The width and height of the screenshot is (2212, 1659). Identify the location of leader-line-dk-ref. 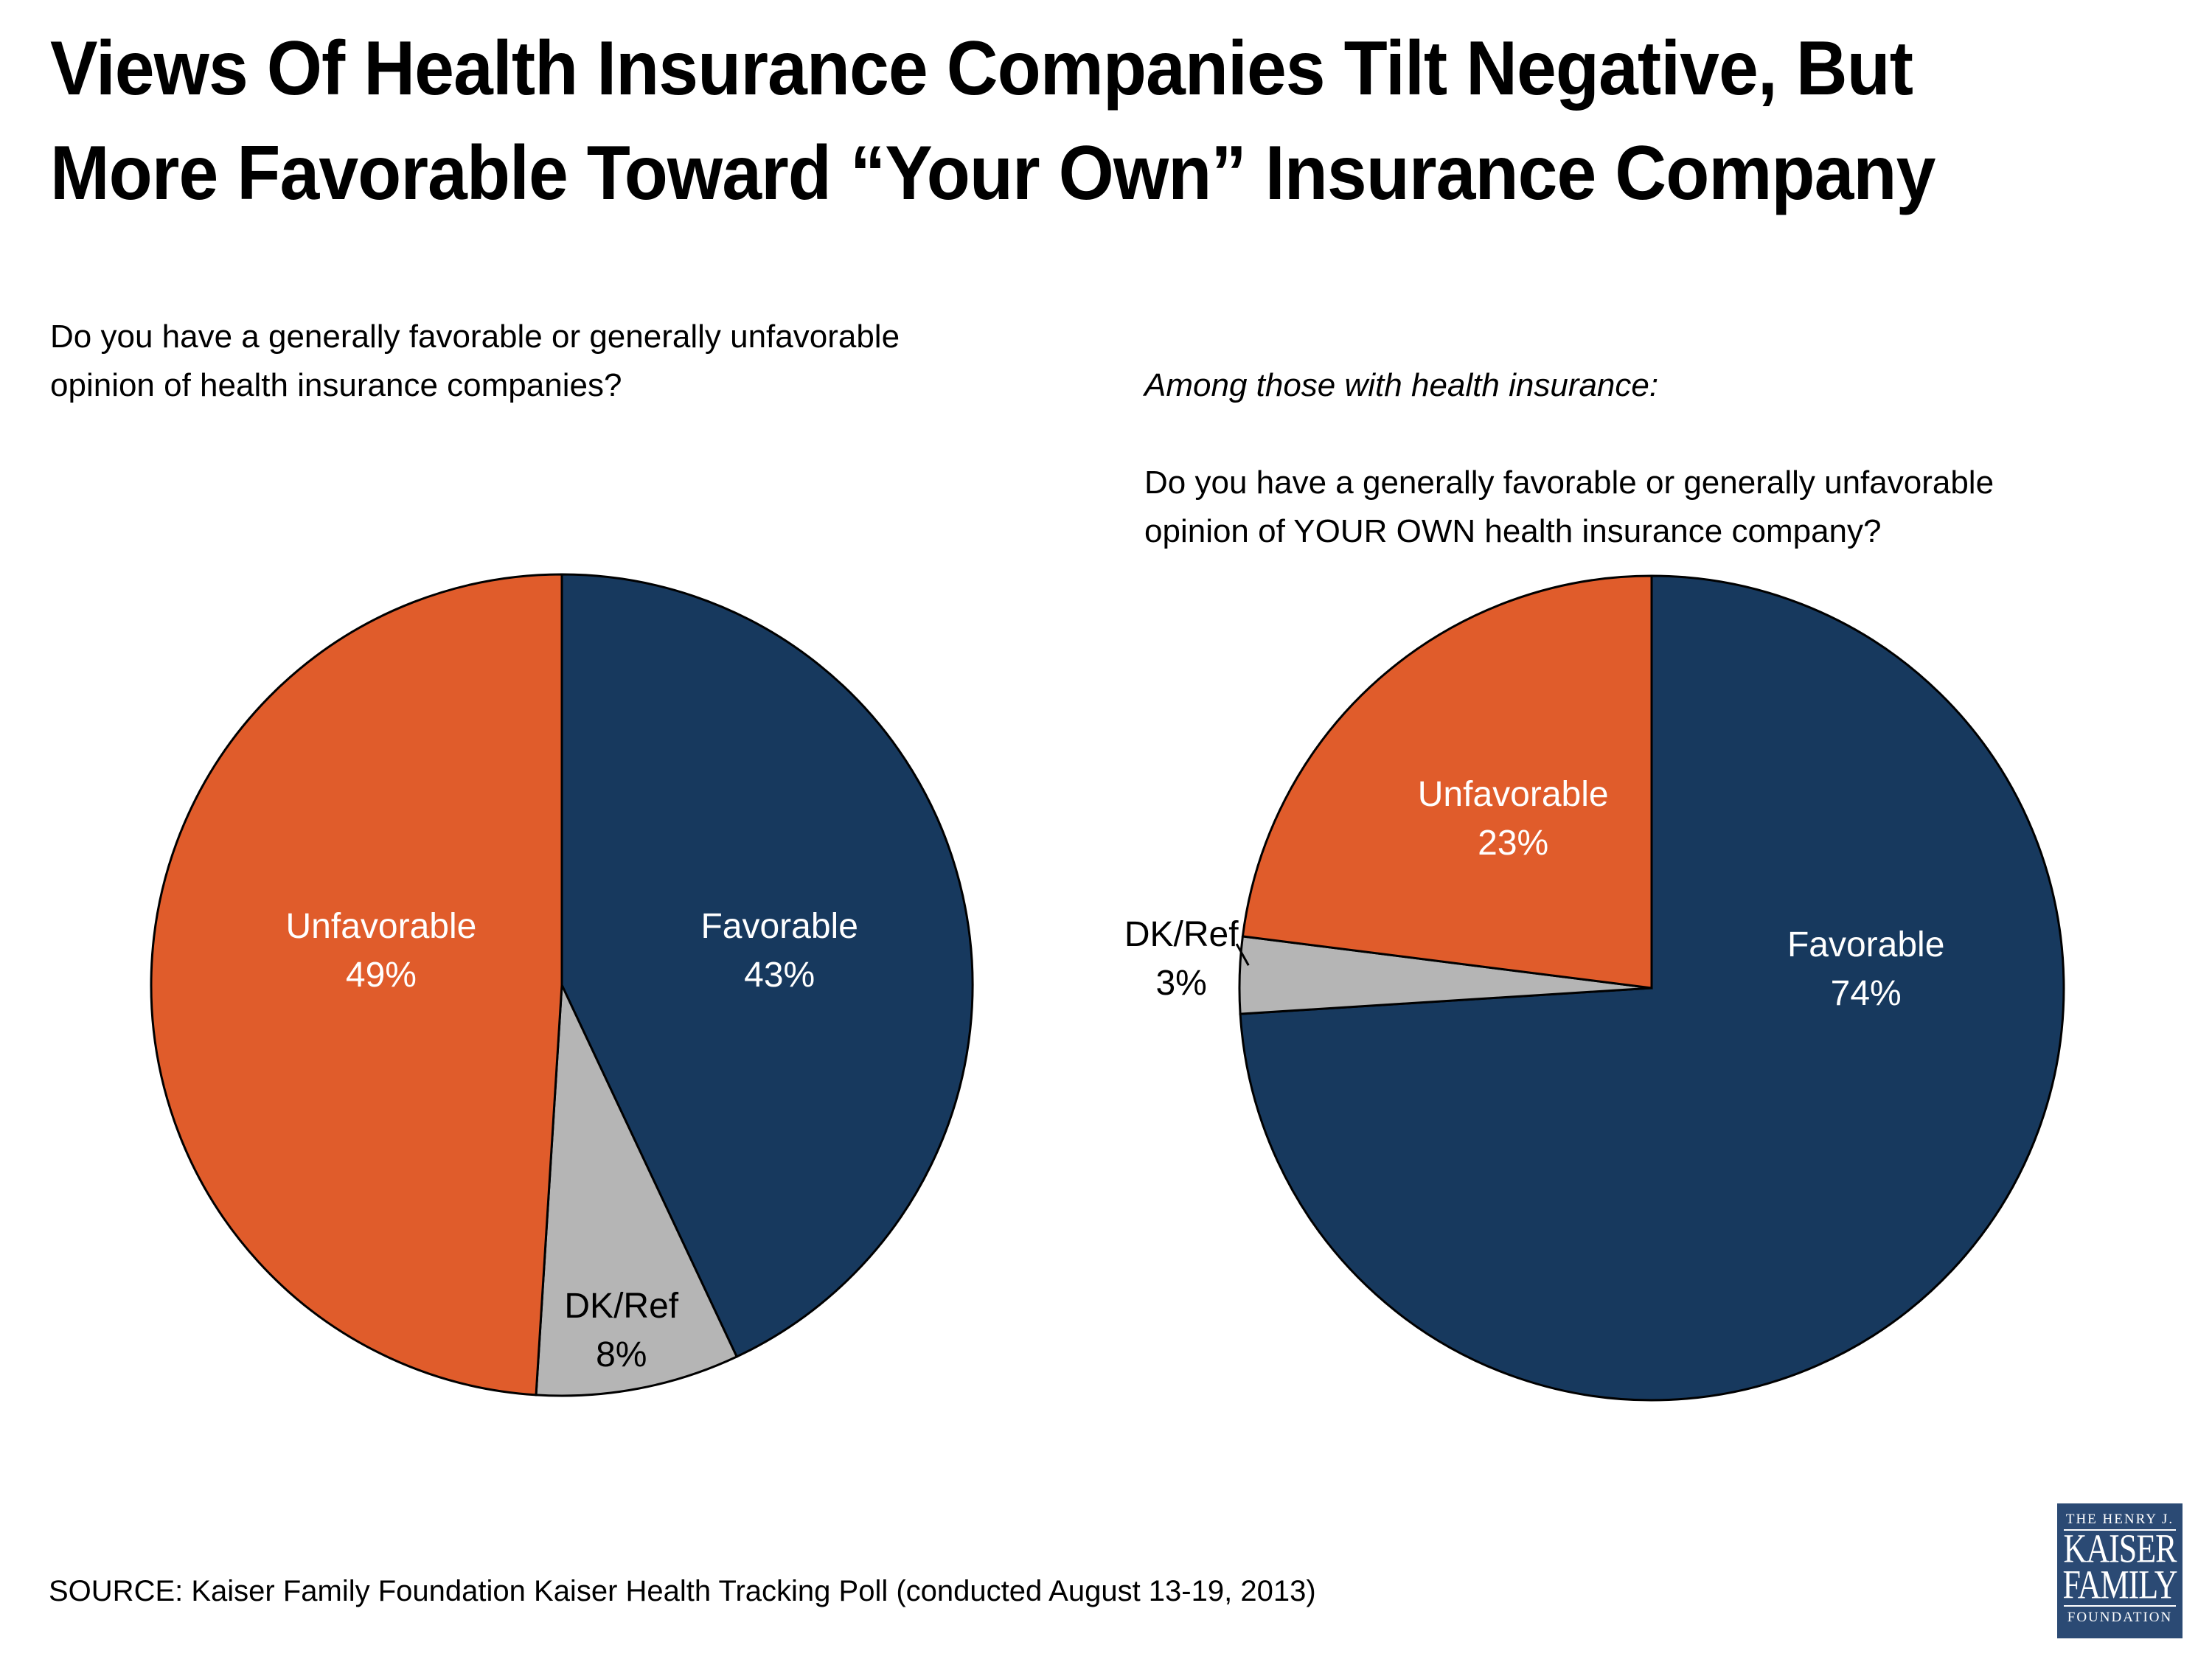
(1242, 954).